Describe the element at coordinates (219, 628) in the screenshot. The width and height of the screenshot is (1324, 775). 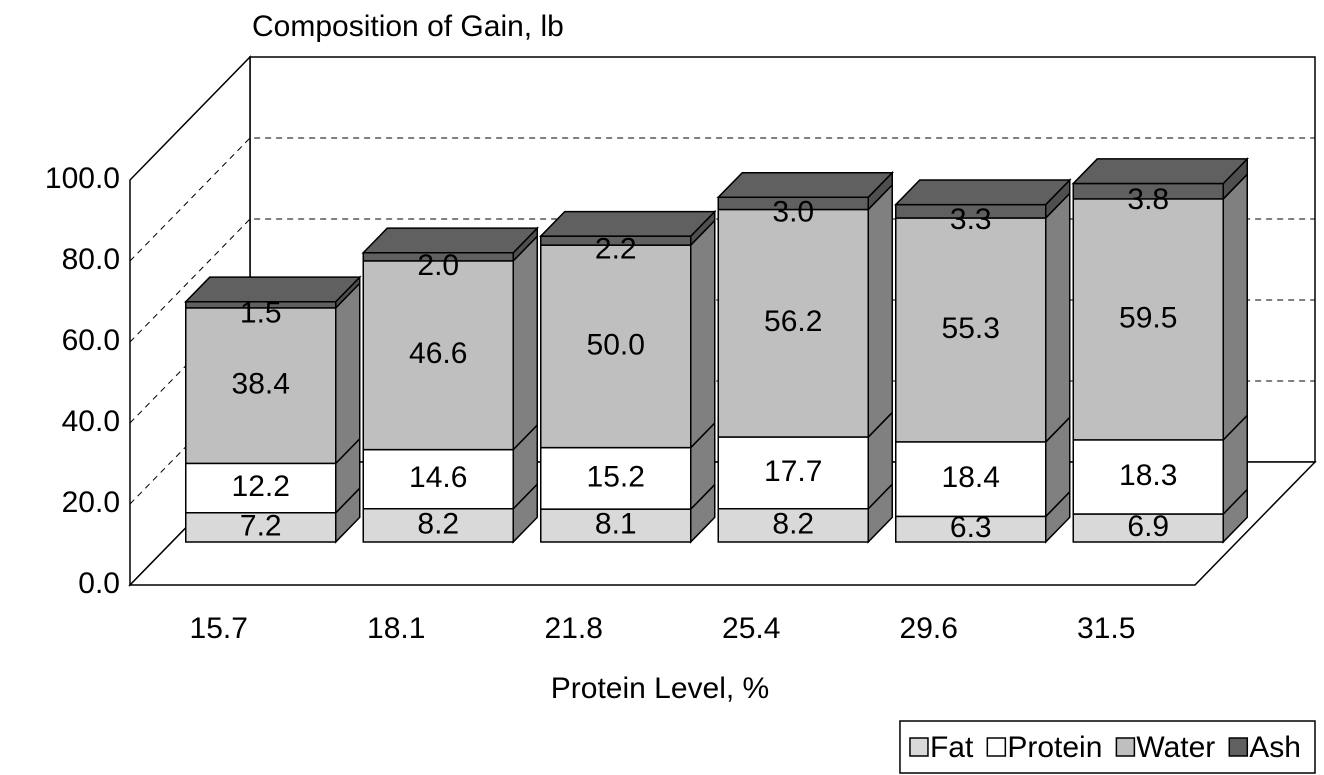
I see `x-tick-label: 15.7` at that location.